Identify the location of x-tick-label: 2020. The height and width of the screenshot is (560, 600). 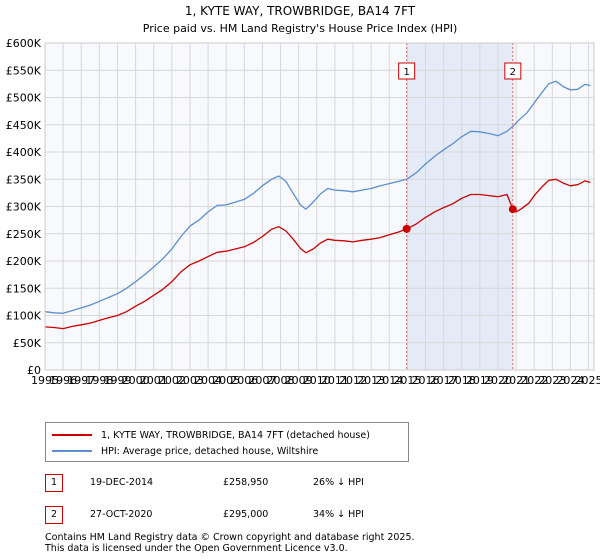
(498, 380).